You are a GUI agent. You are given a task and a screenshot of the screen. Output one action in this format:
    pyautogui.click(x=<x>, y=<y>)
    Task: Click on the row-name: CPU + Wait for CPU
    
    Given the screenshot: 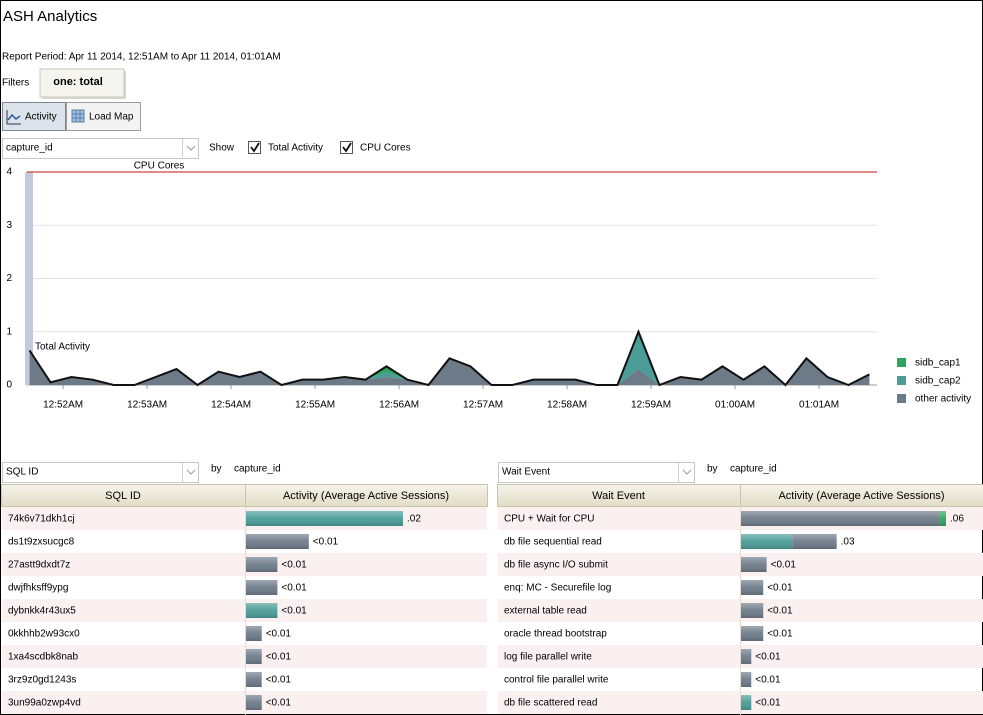 What is the action you would take?
    pyautogui.click(x=549, y=519)
    